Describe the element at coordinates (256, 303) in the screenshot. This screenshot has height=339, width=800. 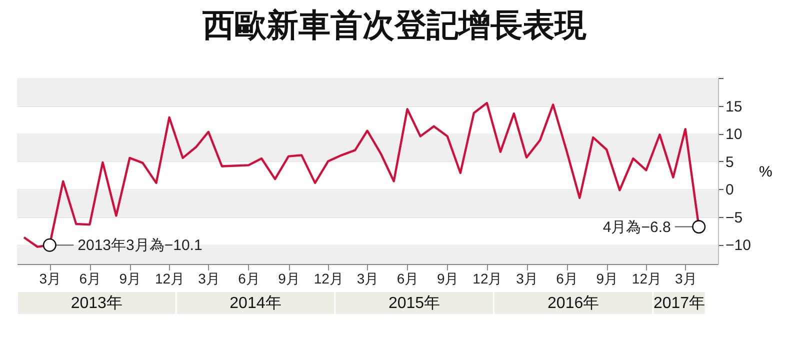
I see `text: 2014年` at that location.